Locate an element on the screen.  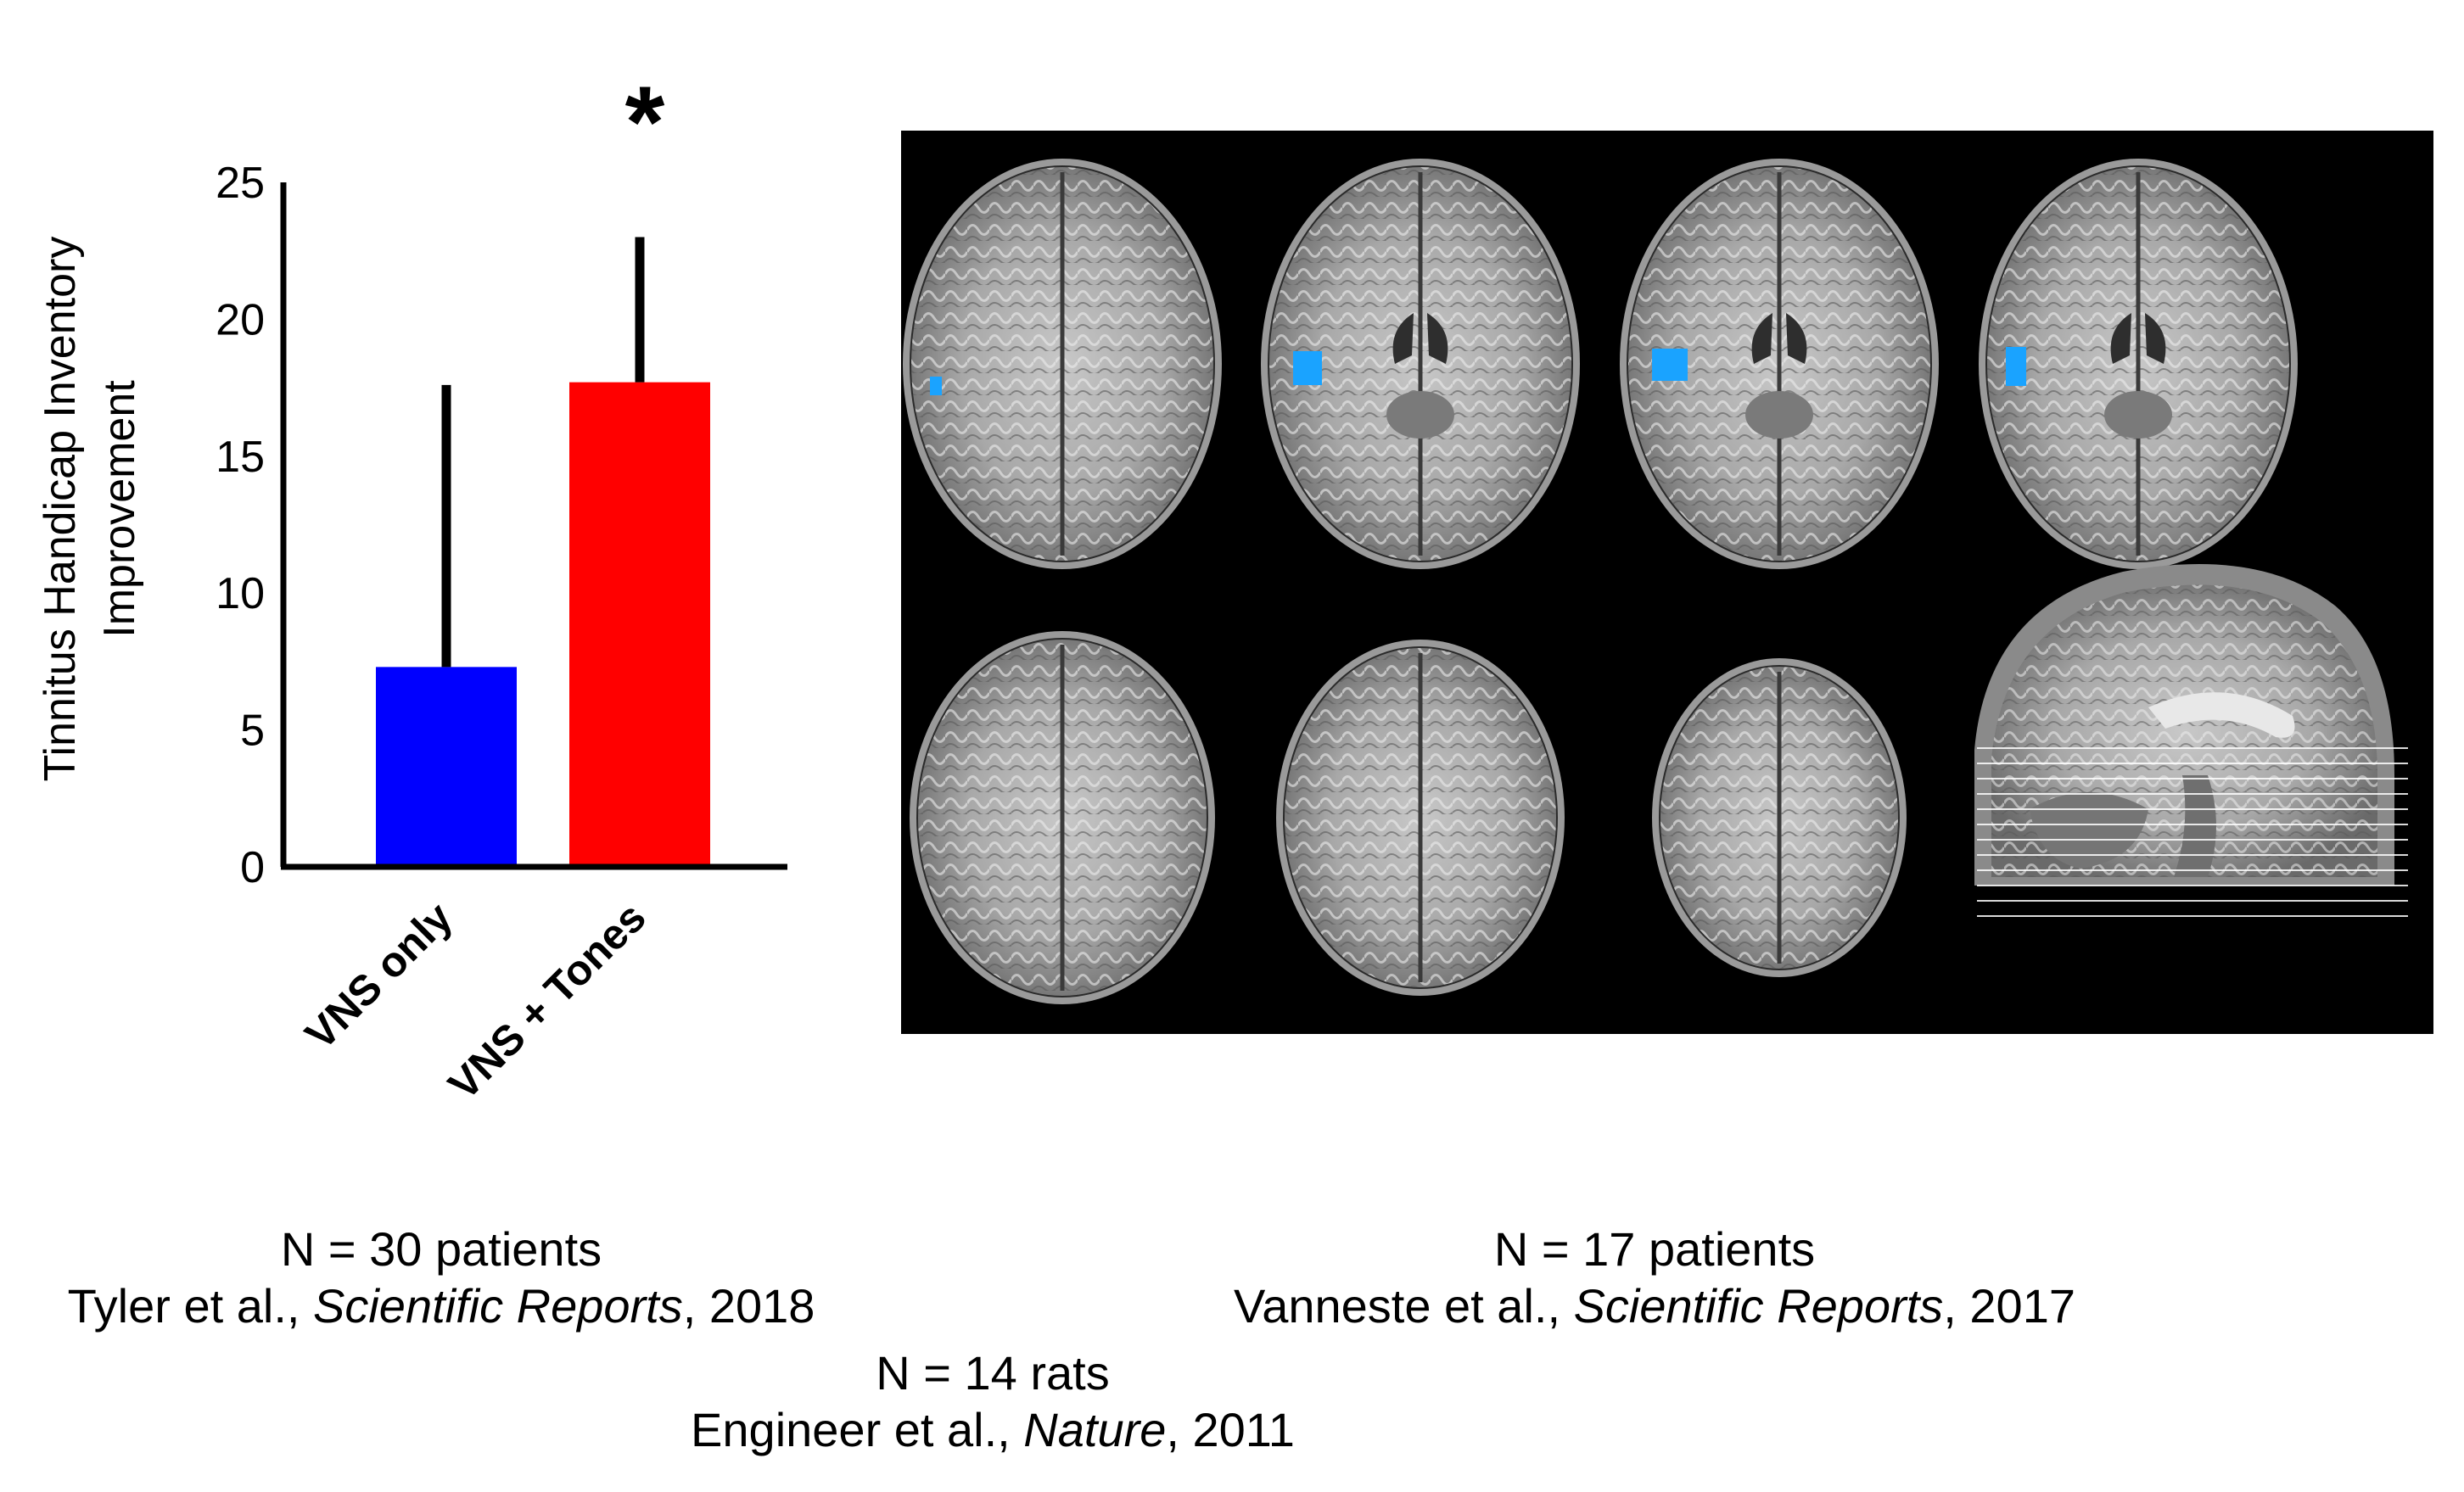
y-axis-label-line2: Improvement is located at coordinates (120, 509).